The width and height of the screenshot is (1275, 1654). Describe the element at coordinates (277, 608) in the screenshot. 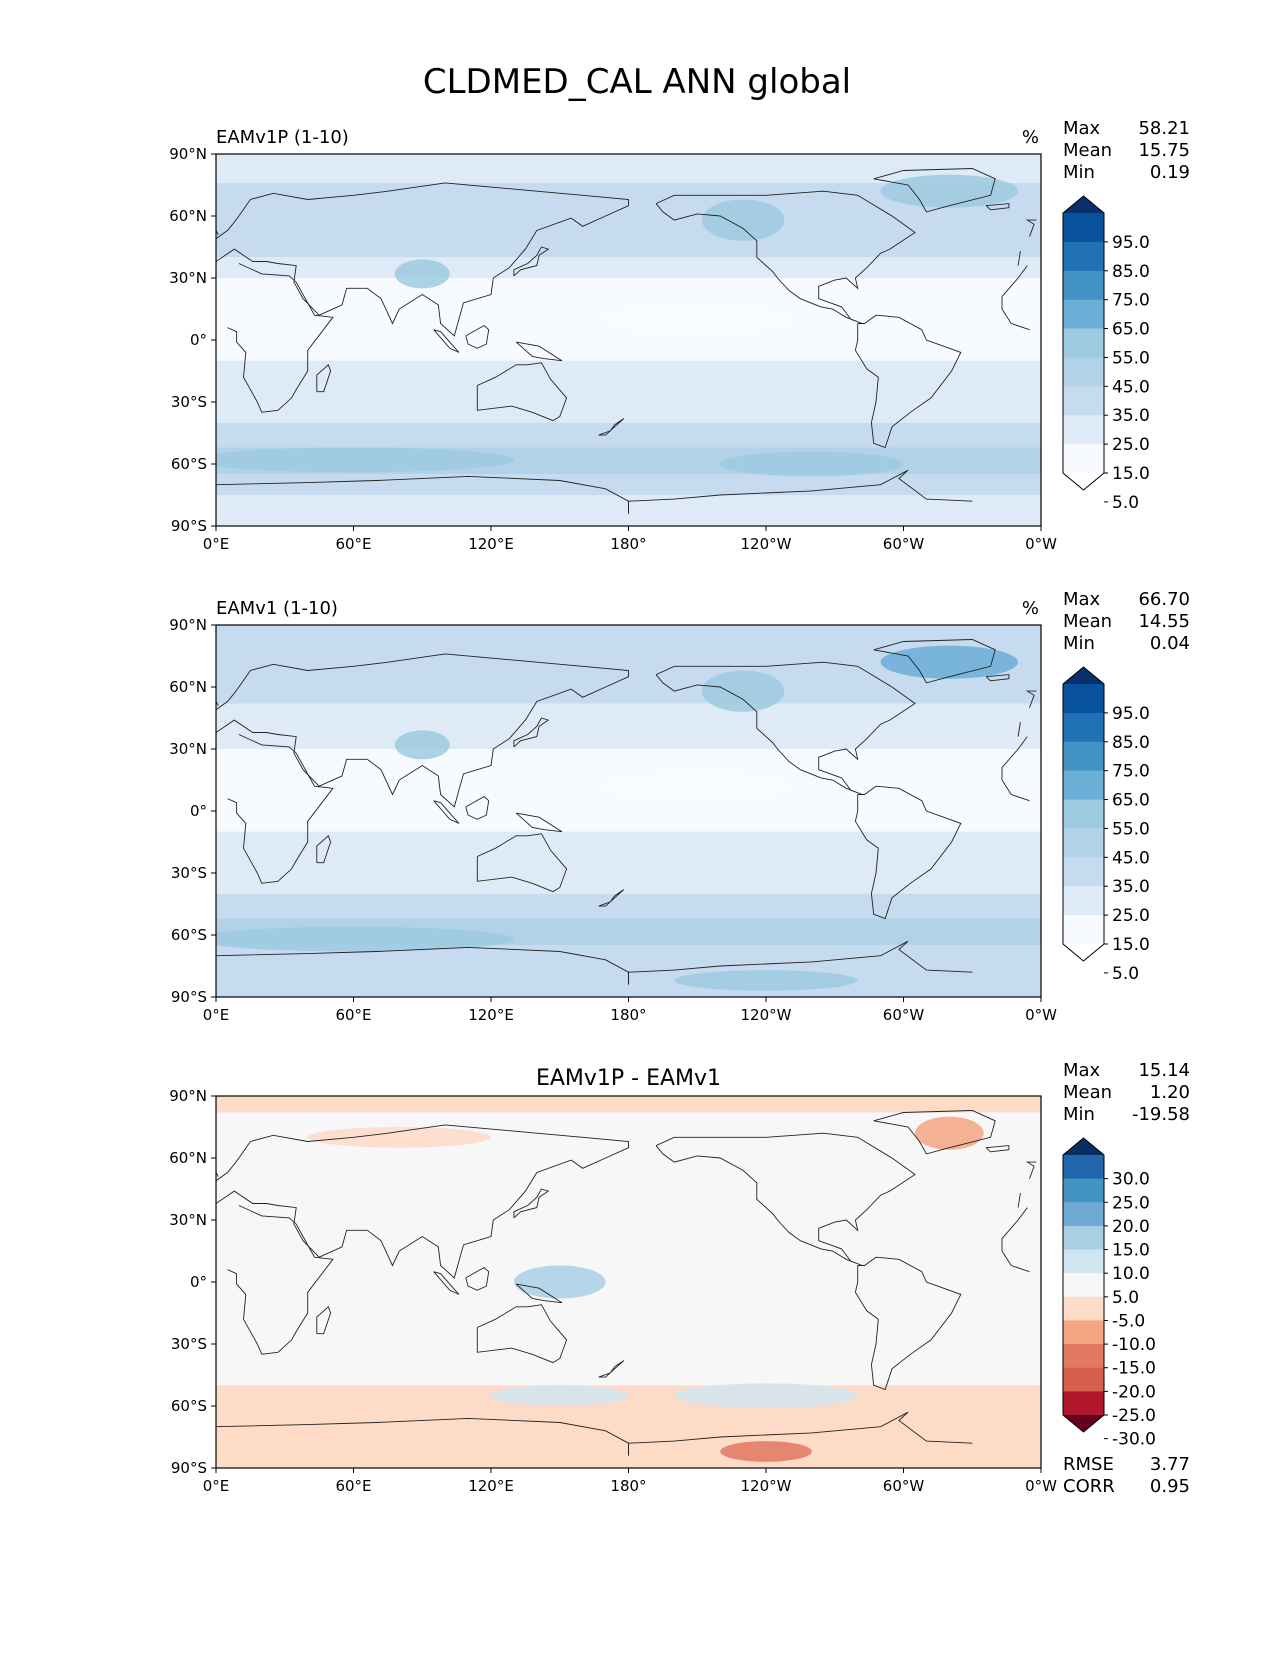

I see `panel-left-title: EAMv1 (1-10)` at that location.